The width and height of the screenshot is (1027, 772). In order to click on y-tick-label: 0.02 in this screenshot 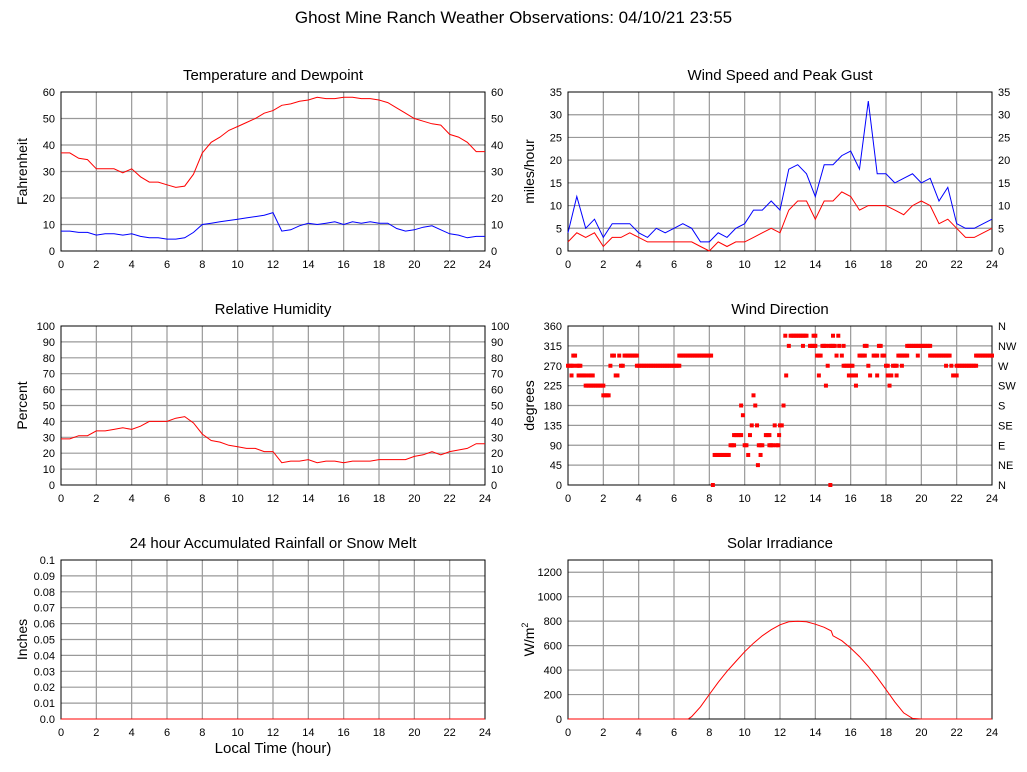, I will do `click(44, 688)`.